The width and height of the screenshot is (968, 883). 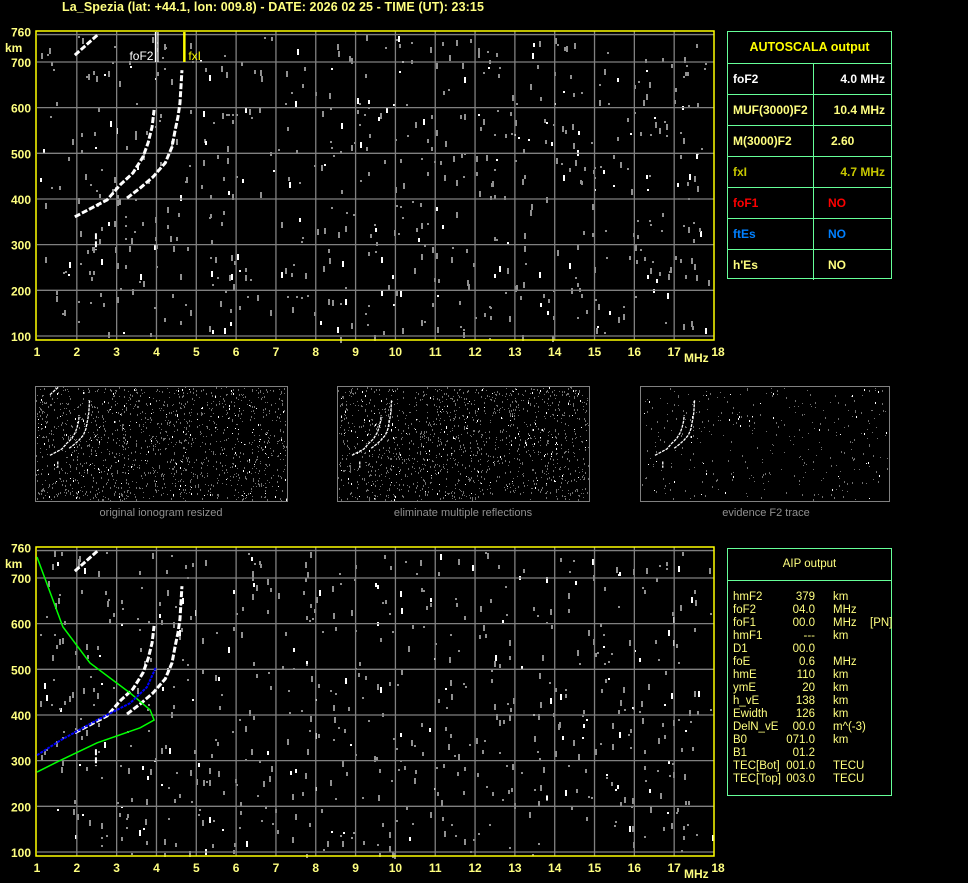 I want to click on aip-value: 110, so click(x=805, y=675).